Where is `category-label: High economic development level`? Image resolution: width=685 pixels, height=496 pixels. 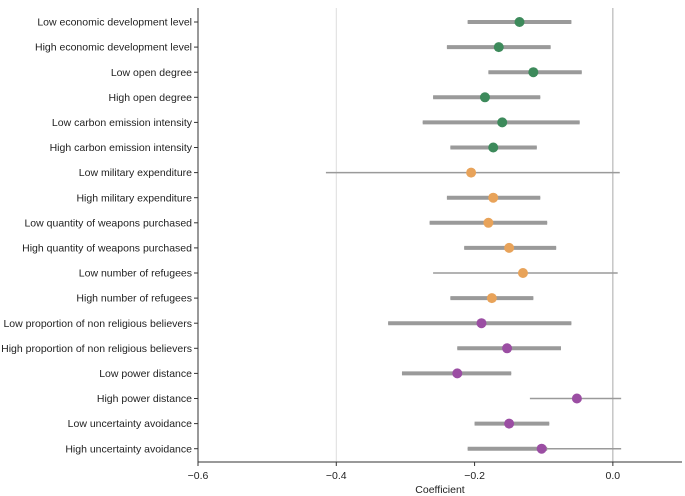 category-label: High economic development level is located at coordinates (113, 48).